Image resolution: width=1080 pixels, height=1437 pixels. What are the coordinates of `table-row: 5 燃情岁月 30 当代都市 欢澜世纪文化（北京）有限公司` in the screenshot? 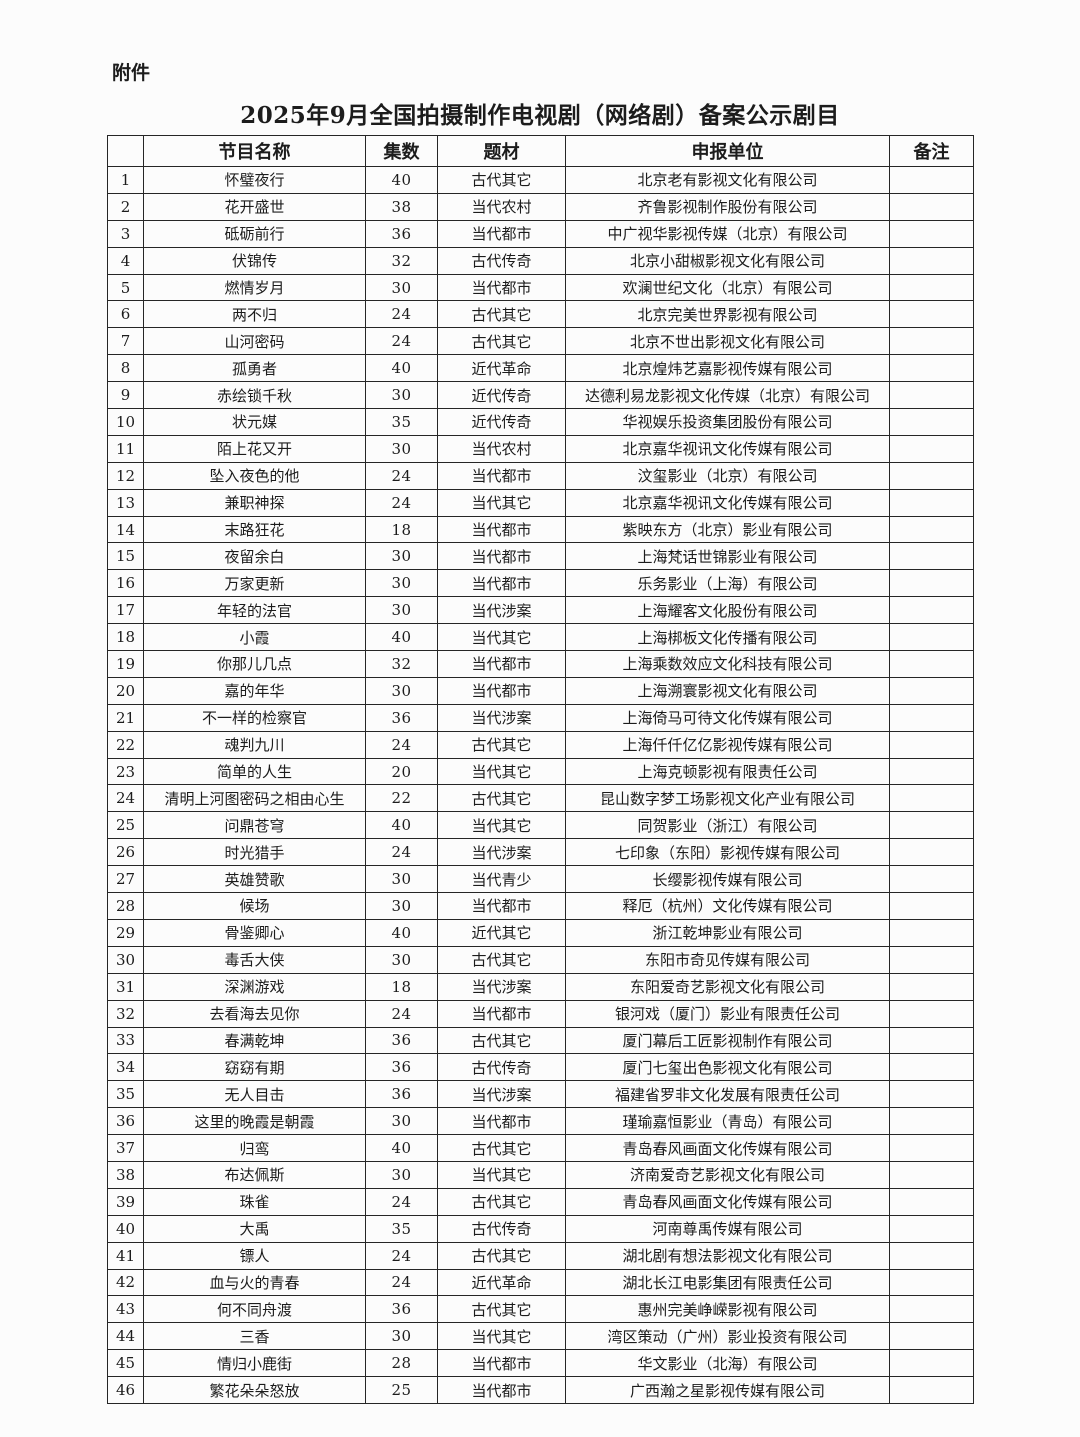 It's located at (540, 287).